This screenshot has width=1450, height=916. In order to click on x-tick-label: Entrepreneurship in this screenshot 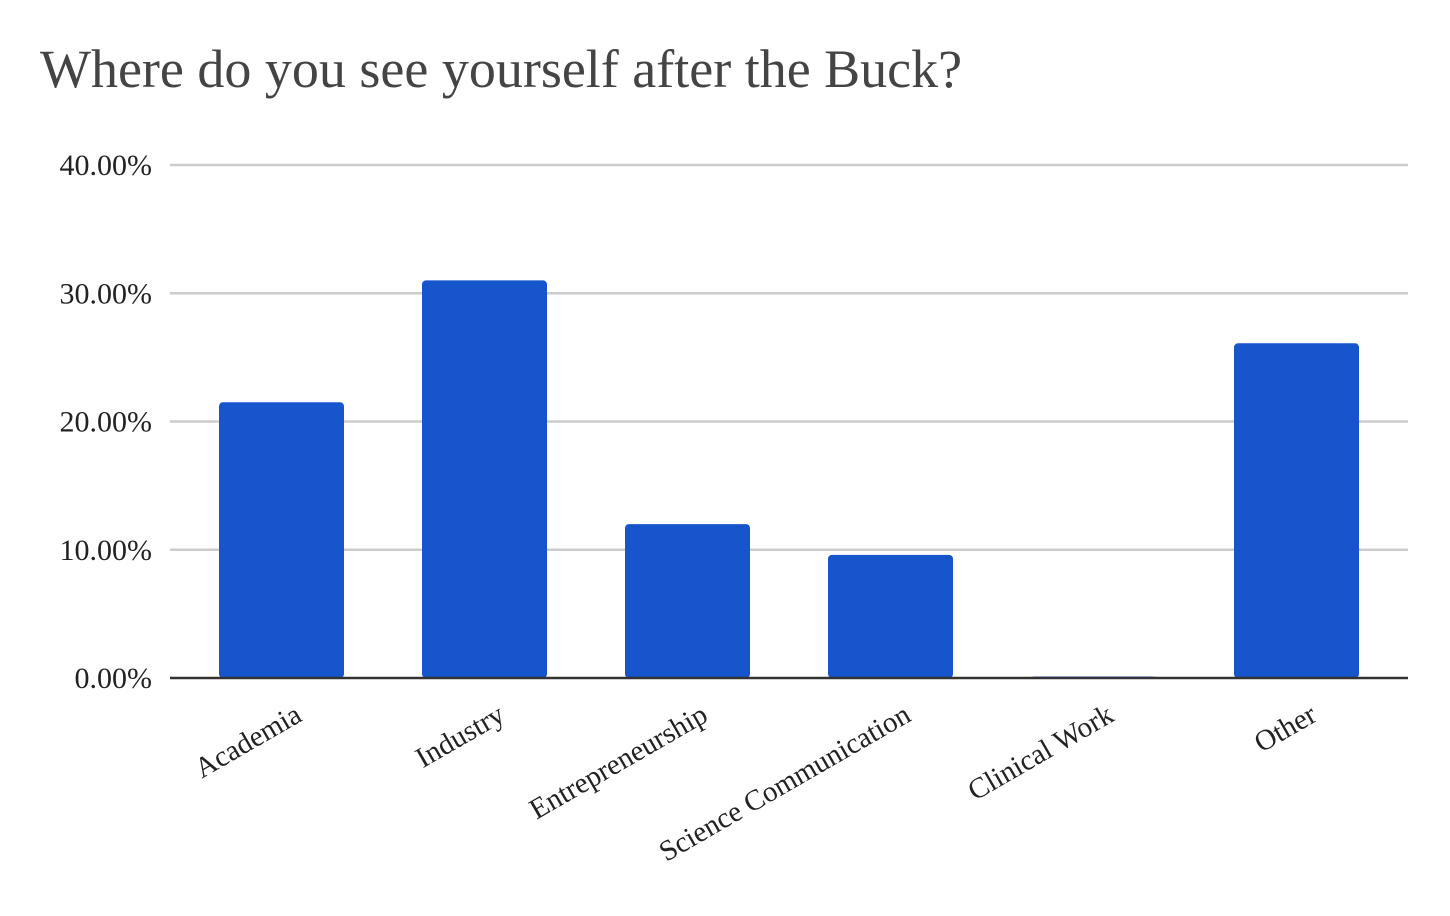, I will do `click(618, 762)`.